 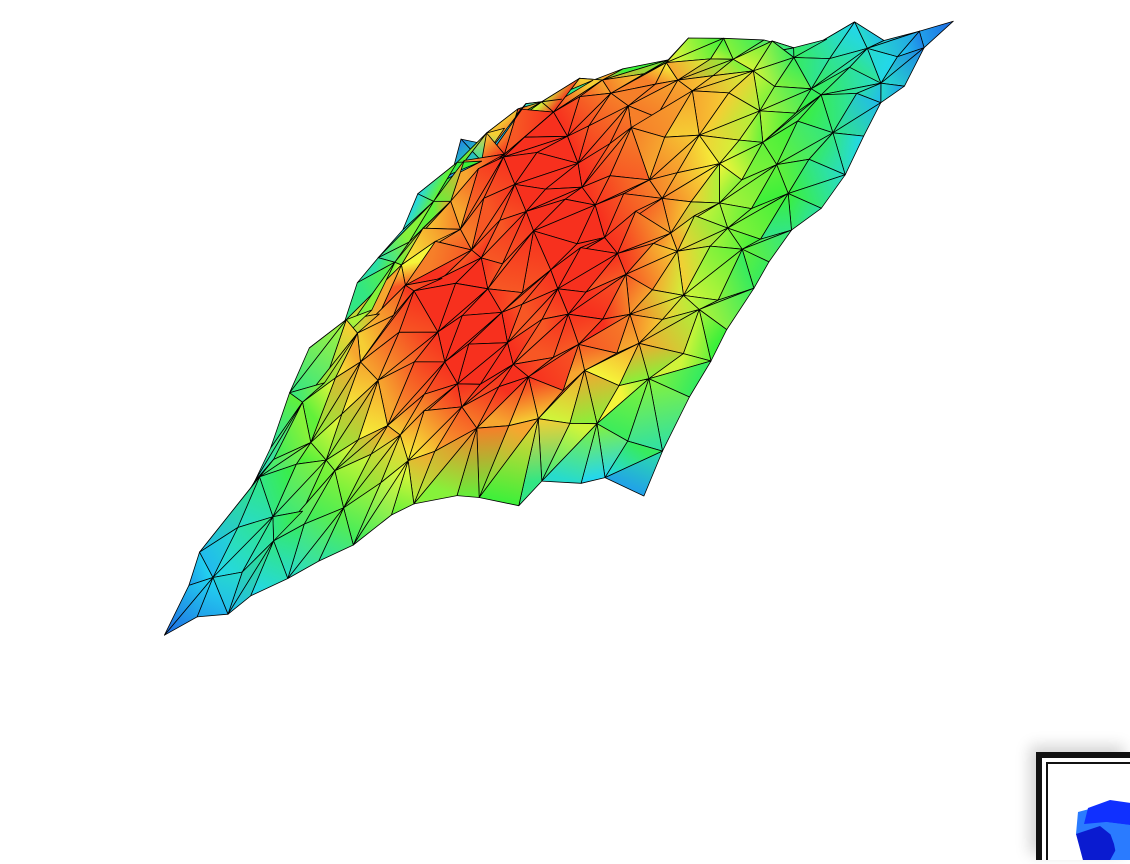 I want to click on orientation-inset, so click(x=1083, y=806).